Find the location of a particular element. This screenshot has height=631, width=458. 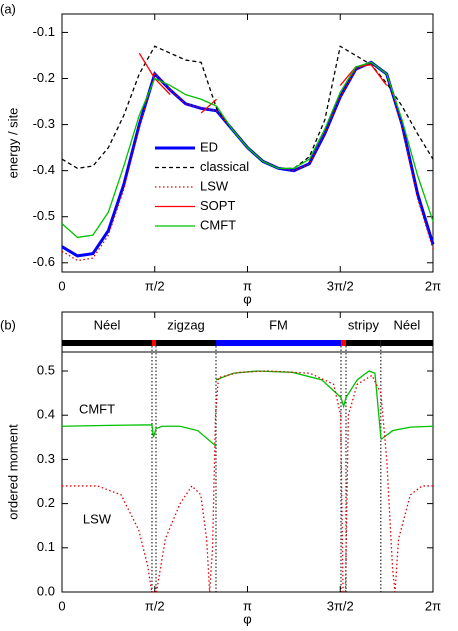

y-tick-label: 0.5 is located at coordinates (46, 369).